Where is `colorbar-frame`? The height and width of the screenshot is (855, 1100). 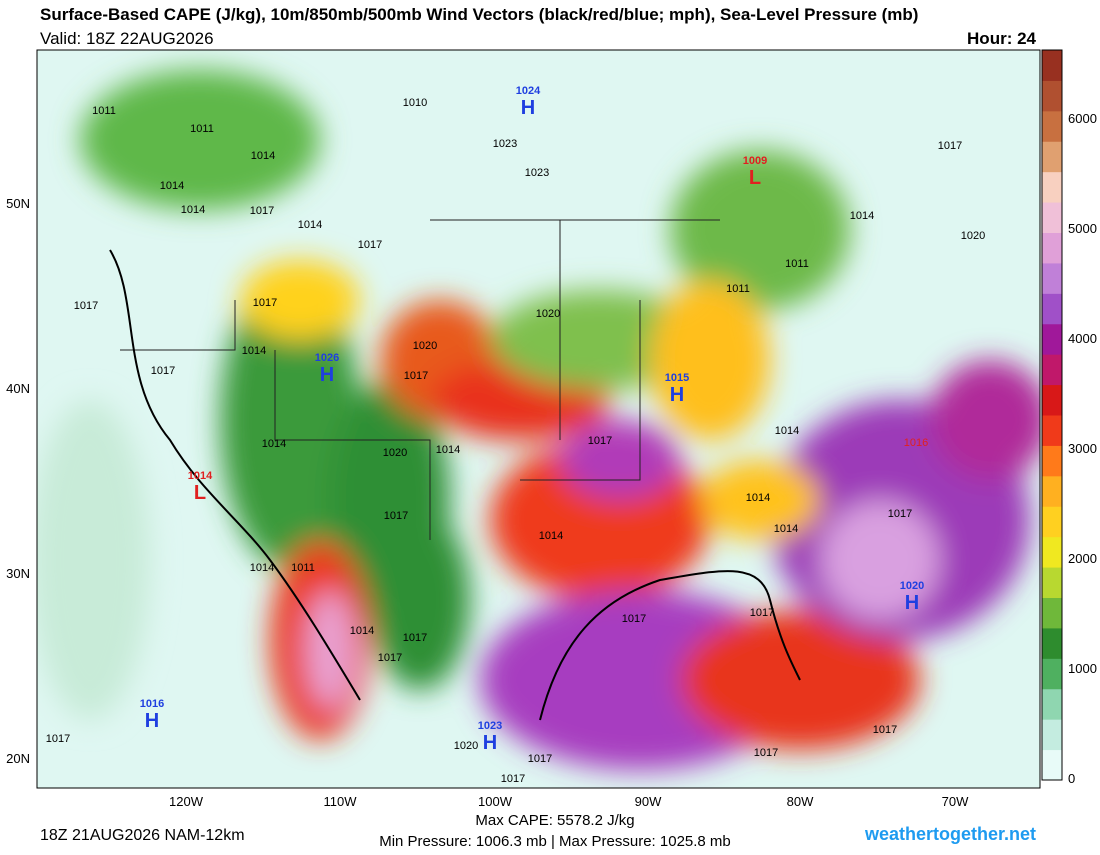 colorbar-frame is located at coordinates (1052, 415).